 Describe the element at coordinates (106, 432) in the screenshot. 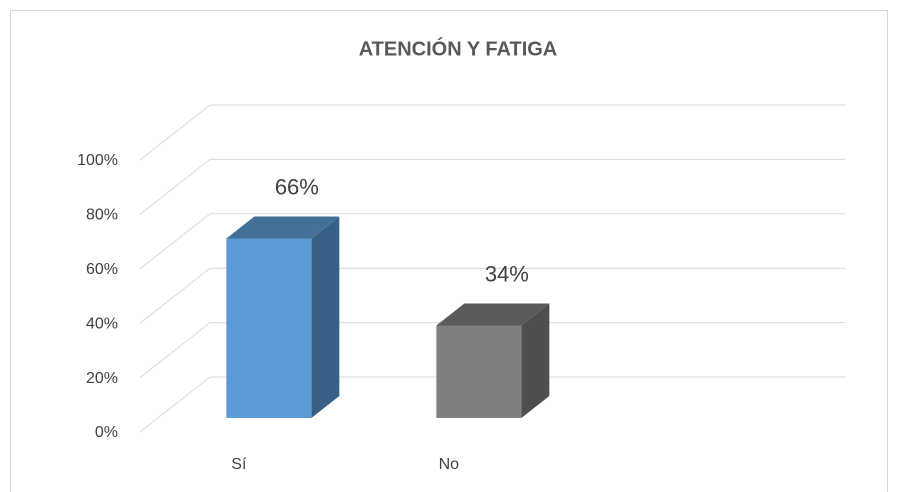

I see `y-tick-label: 0%` at that location.